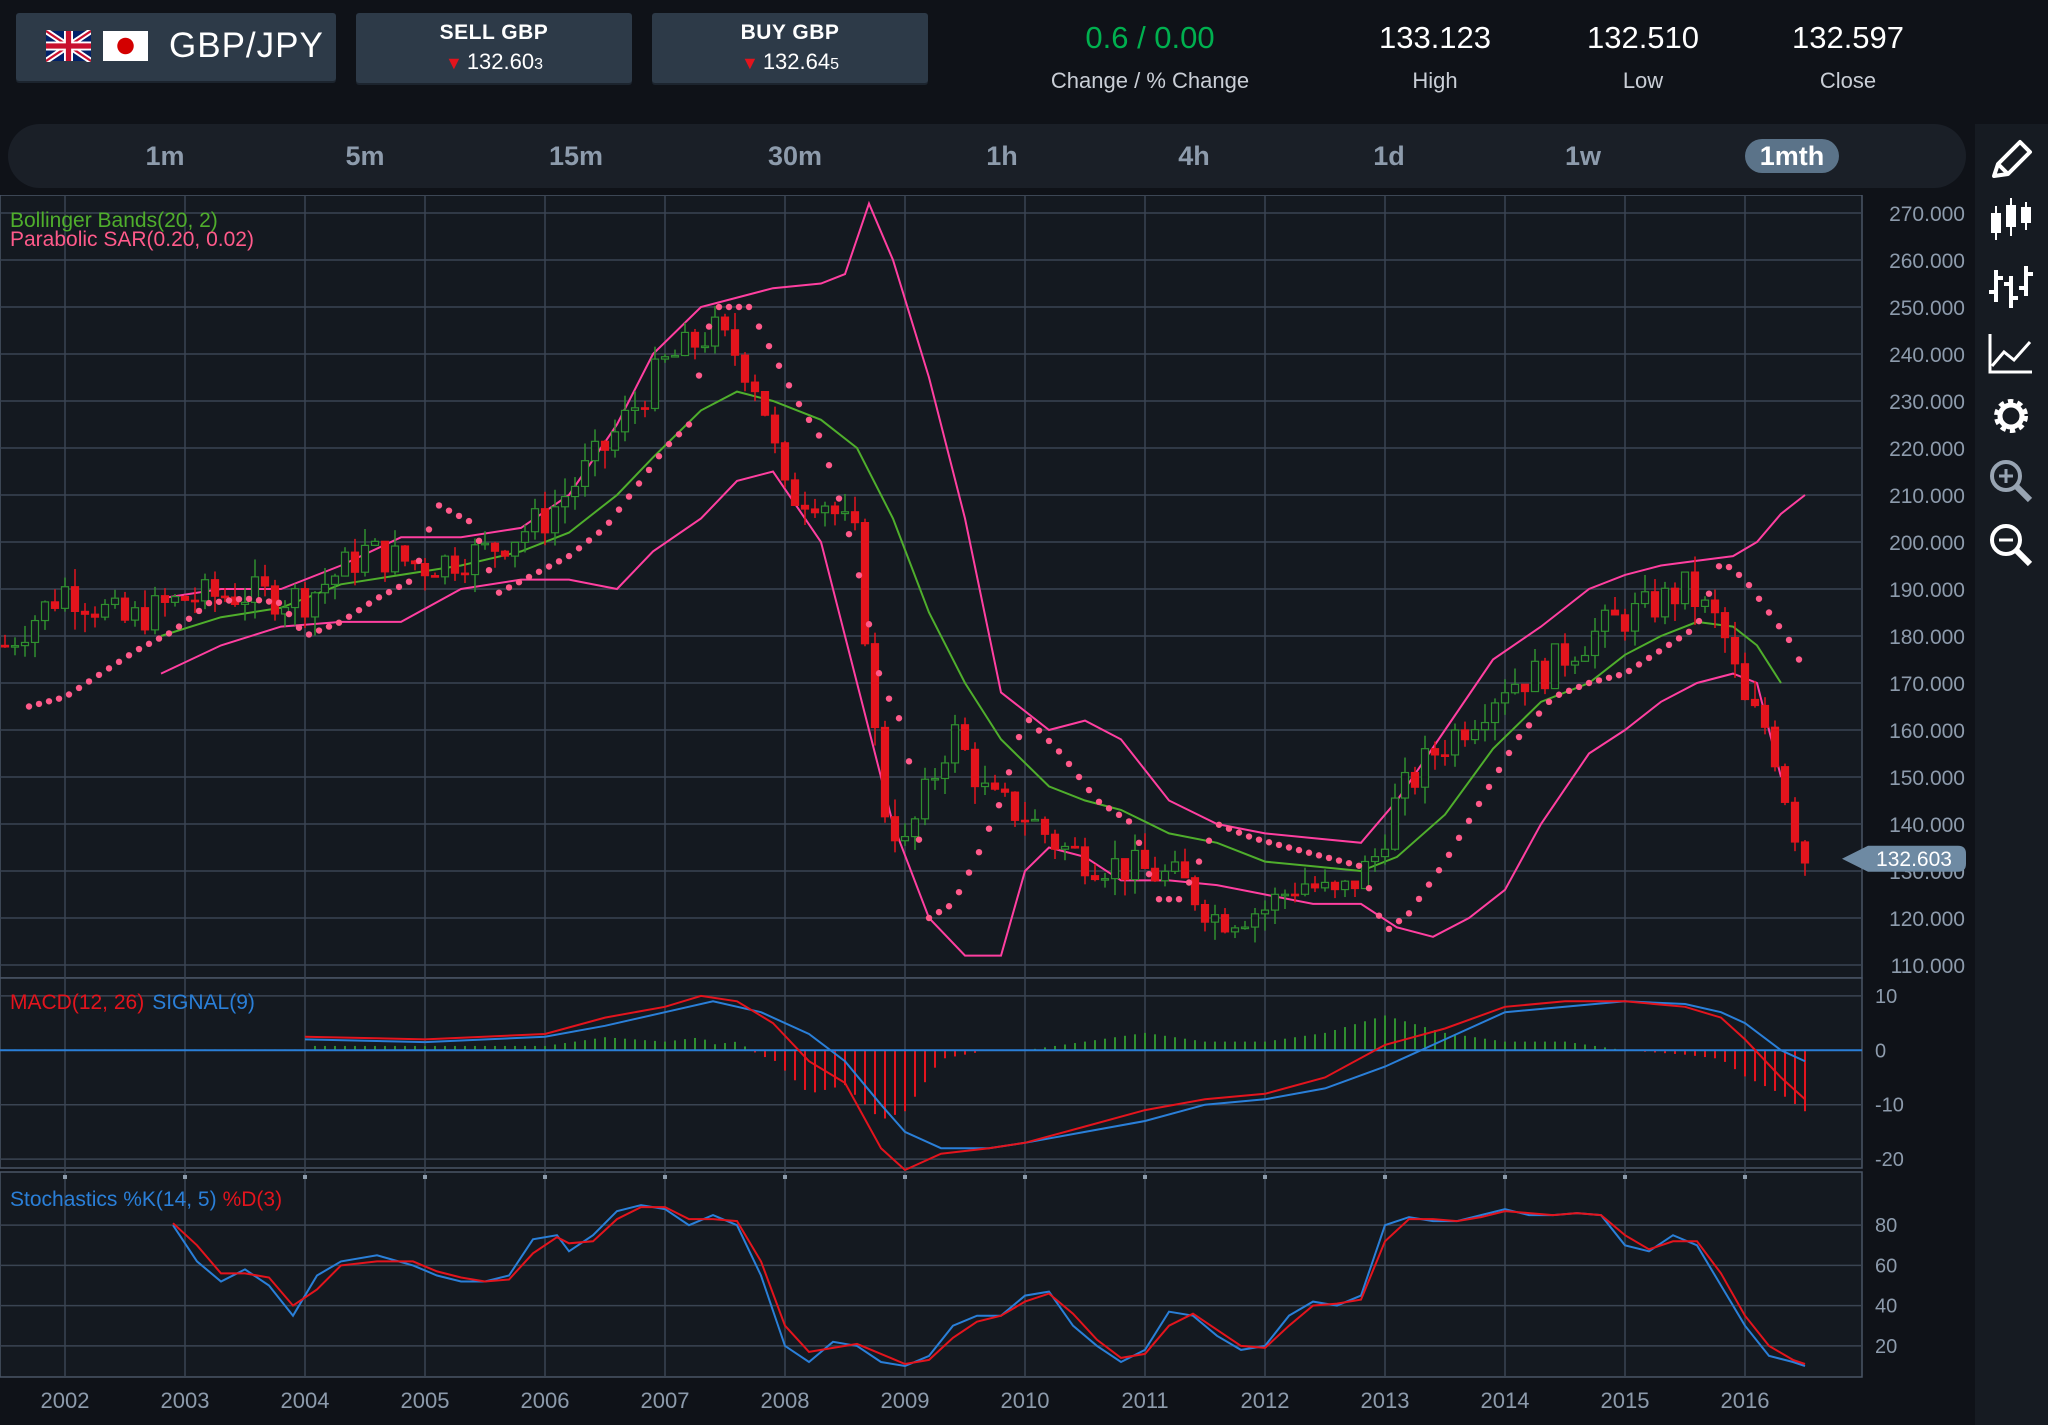  What do you see at coordinates (165, 156) in the screenshot?
I see `timeframe-1m: 1m` at bounding box center [165, 156].